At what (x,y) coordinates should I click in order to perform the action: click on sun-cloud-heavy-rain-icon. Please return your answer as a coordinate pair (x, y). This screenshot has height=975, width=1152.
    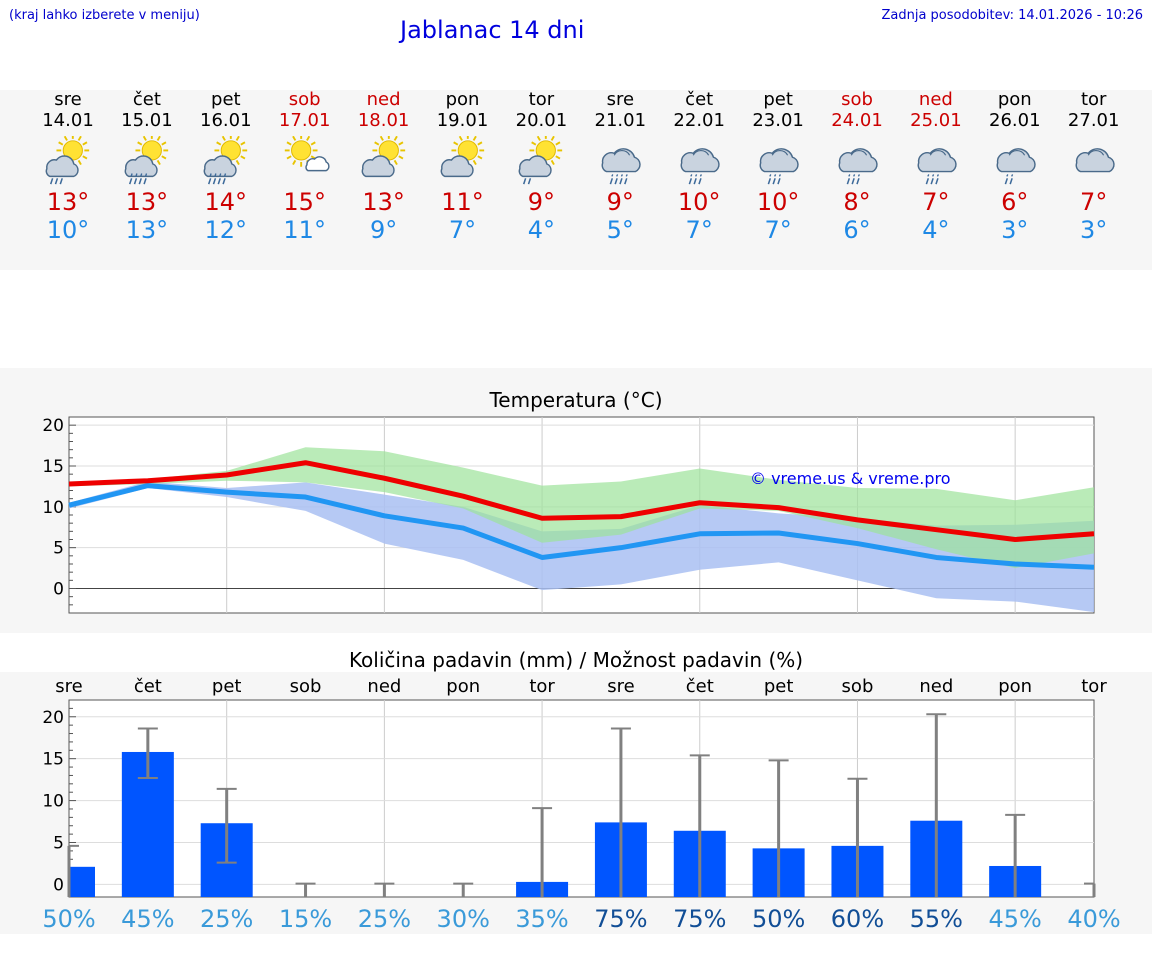
    Looking at the image, I should click on (226, 161).